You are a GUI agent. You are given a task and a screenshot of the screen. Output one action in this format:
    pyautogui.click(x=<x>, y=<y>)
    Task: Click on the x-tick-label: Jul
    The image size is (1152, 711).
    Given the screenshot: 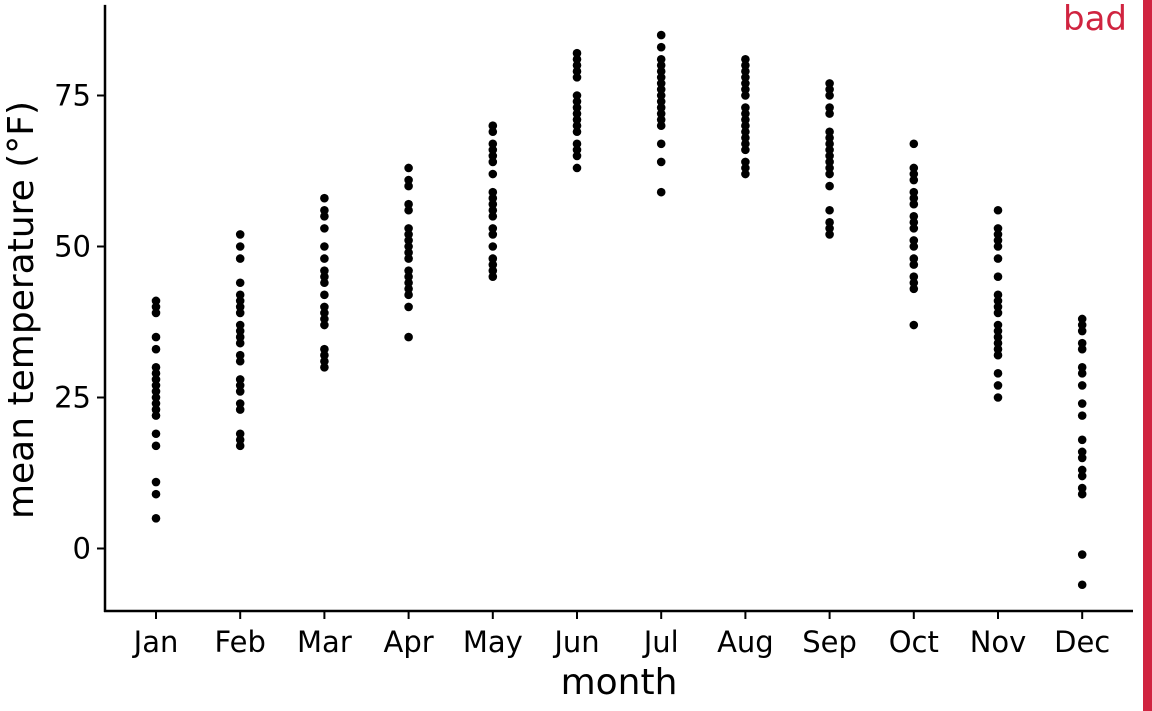 What is the action you would take?
    pyautogui.click(x=660, y=642)
    